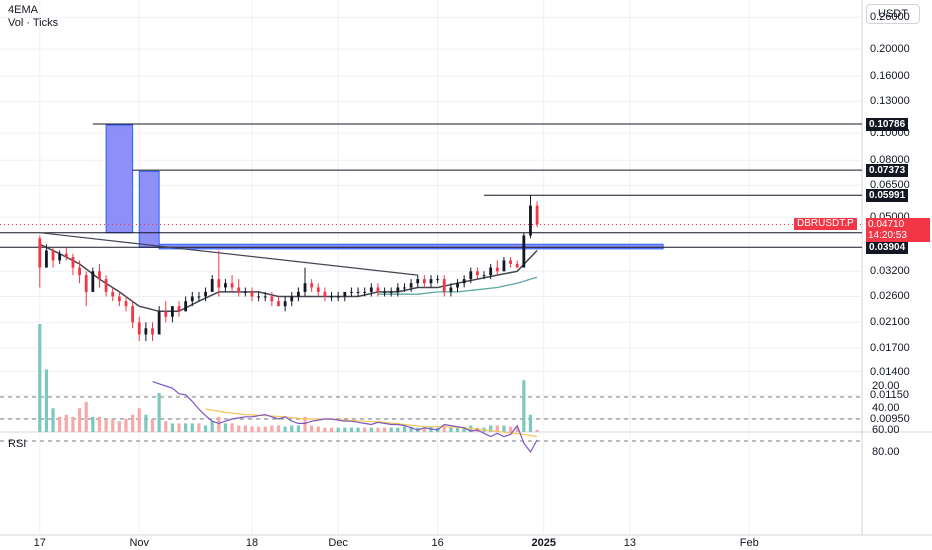 The image size is (932, 550). What do you see at coordinates (890, 17) in the screenshot?
I see `price-tick-label: 0.26000` at bounding box center [890, 17].